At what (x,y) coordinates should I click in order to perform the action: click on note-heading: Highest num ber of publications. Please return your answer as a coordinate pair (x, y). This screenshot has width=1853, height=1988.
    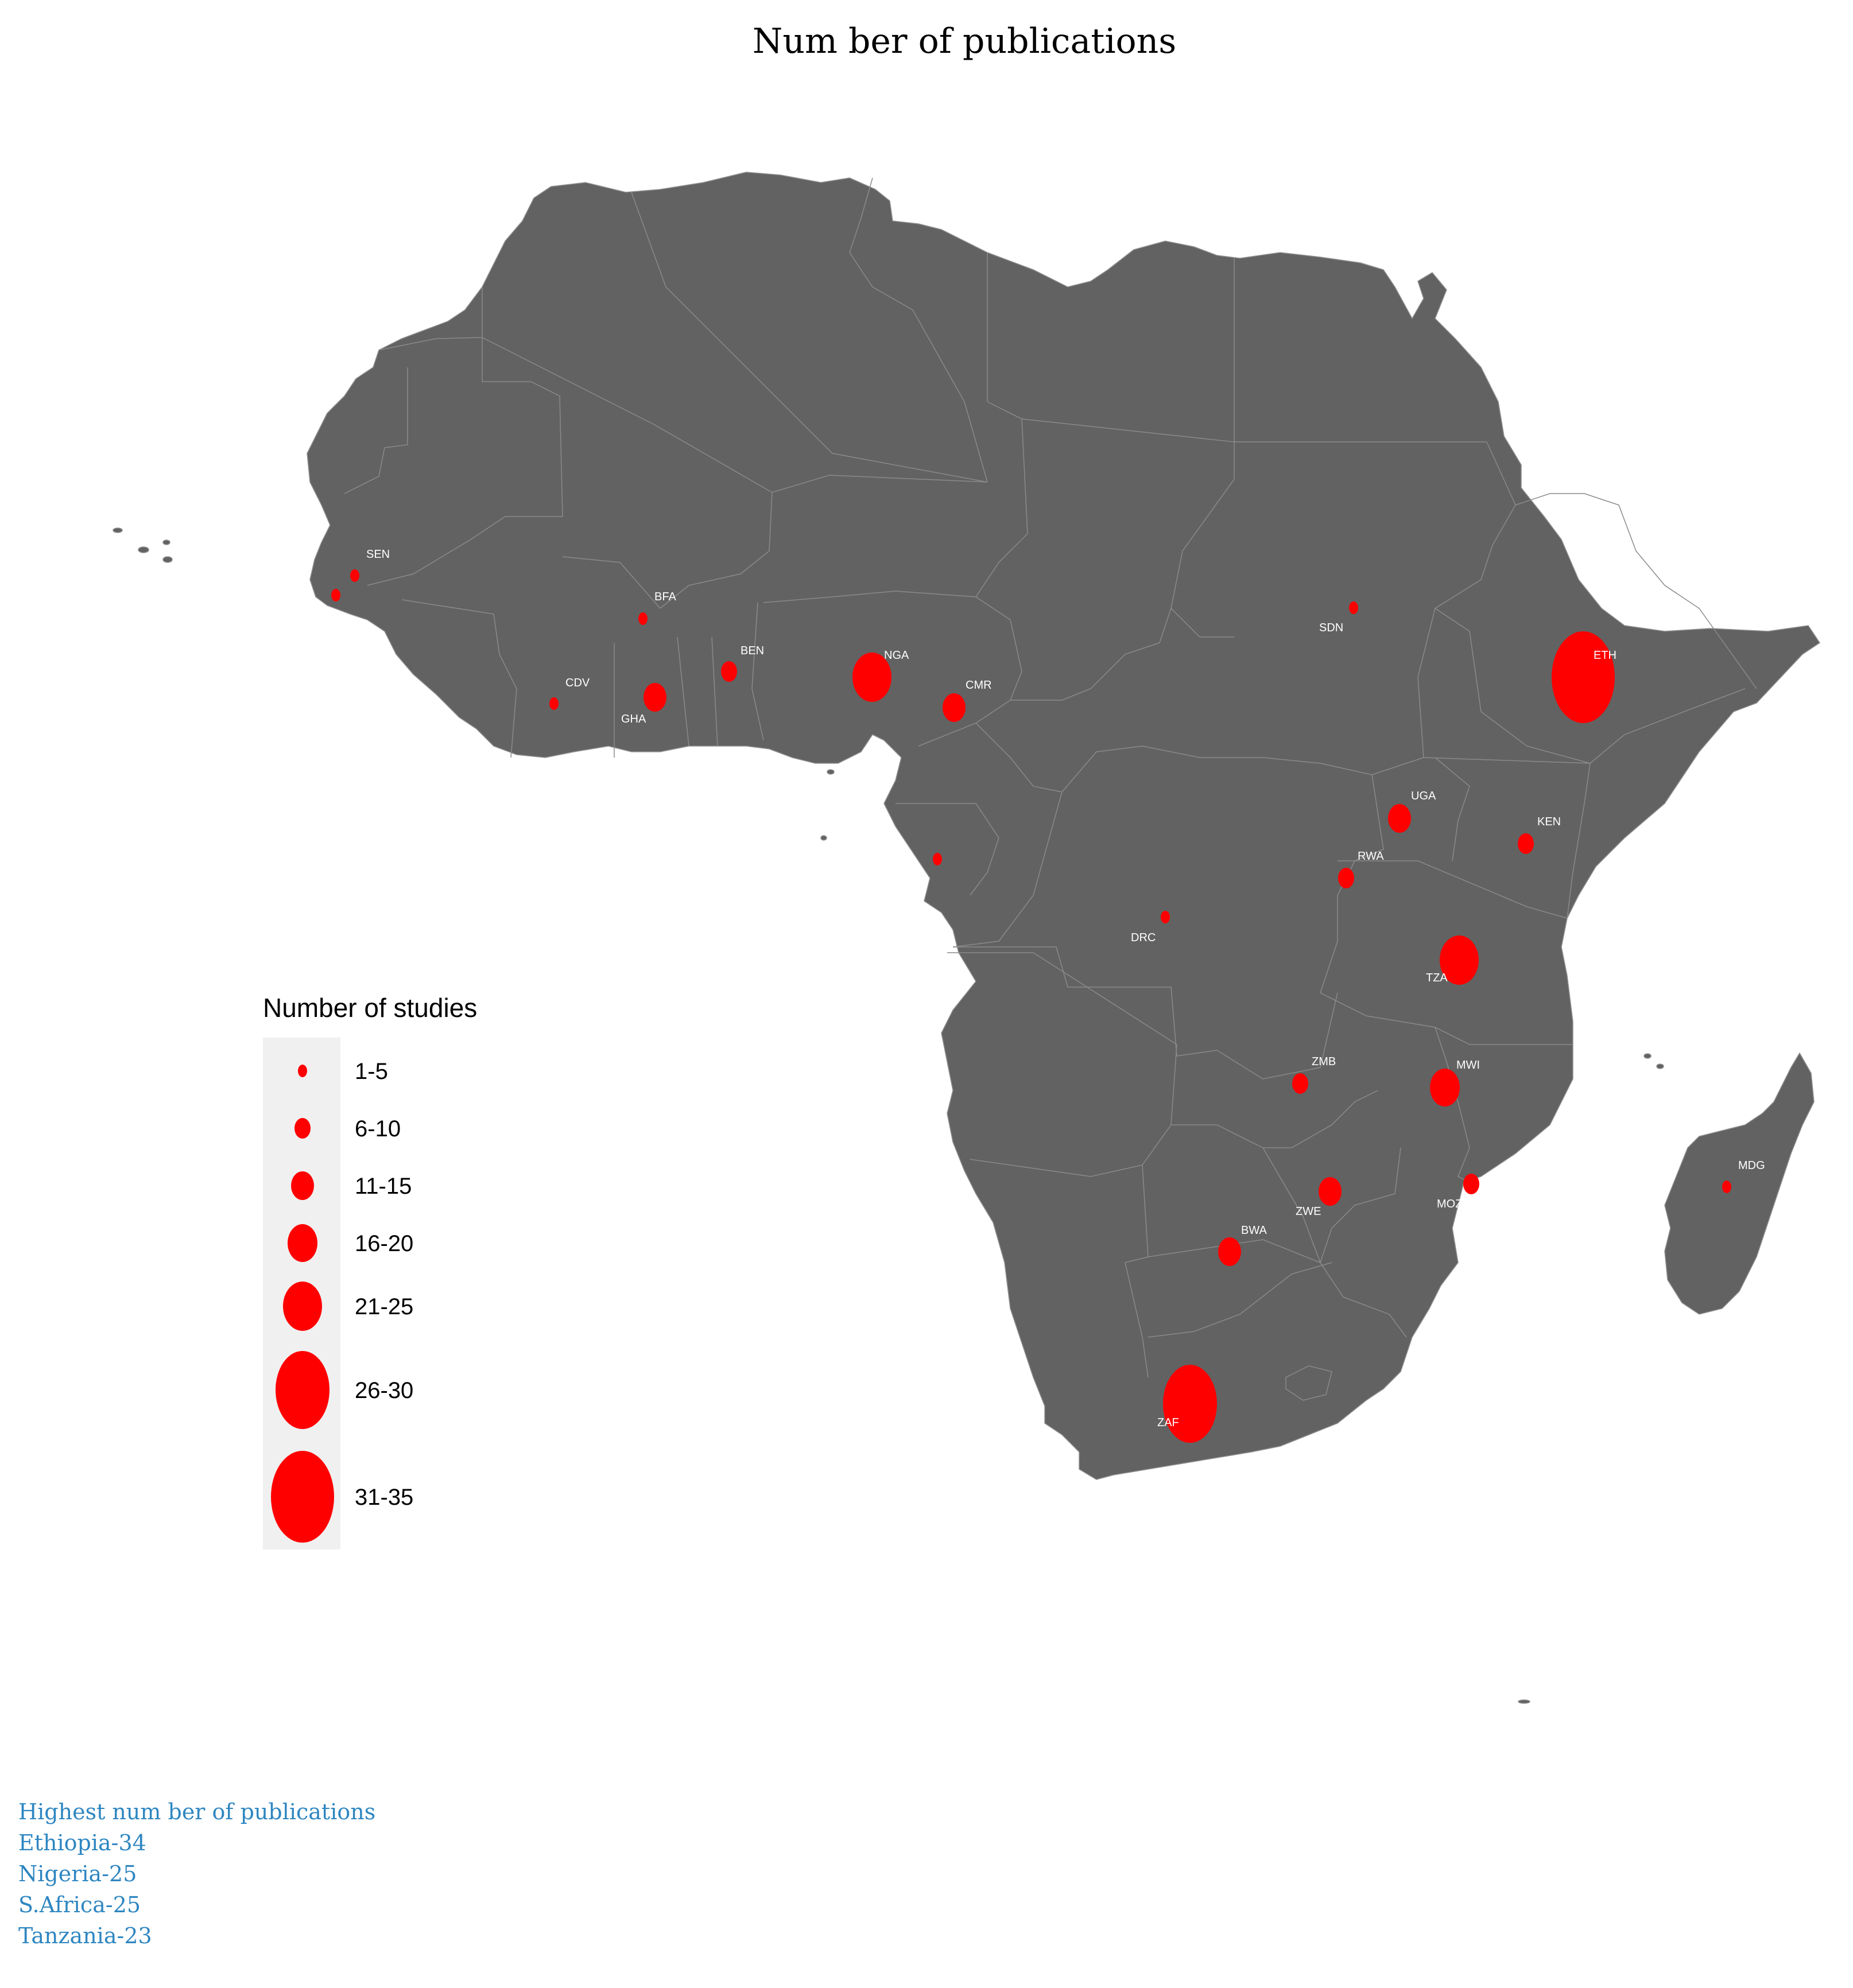
    Looking at the image, I should click on (197, 1811).